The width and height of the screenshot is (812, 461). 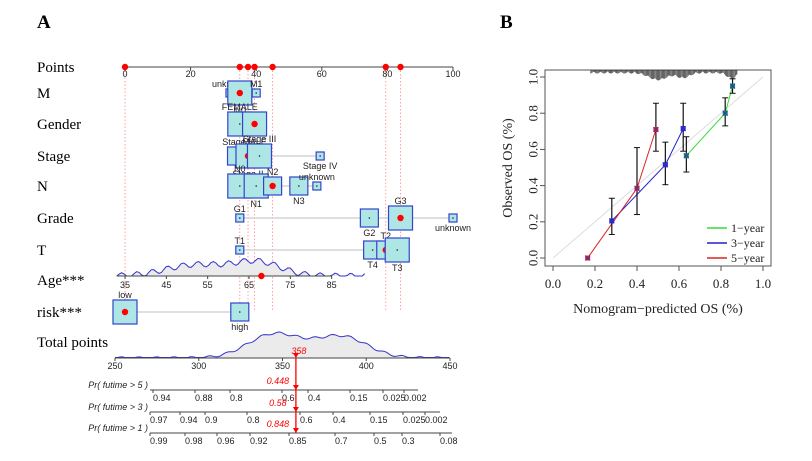 What do you see at coordinates (226, 441) in the screenshot?
I see `prob-axis-tick-label: 0.96` at bounding box center [226, 441].